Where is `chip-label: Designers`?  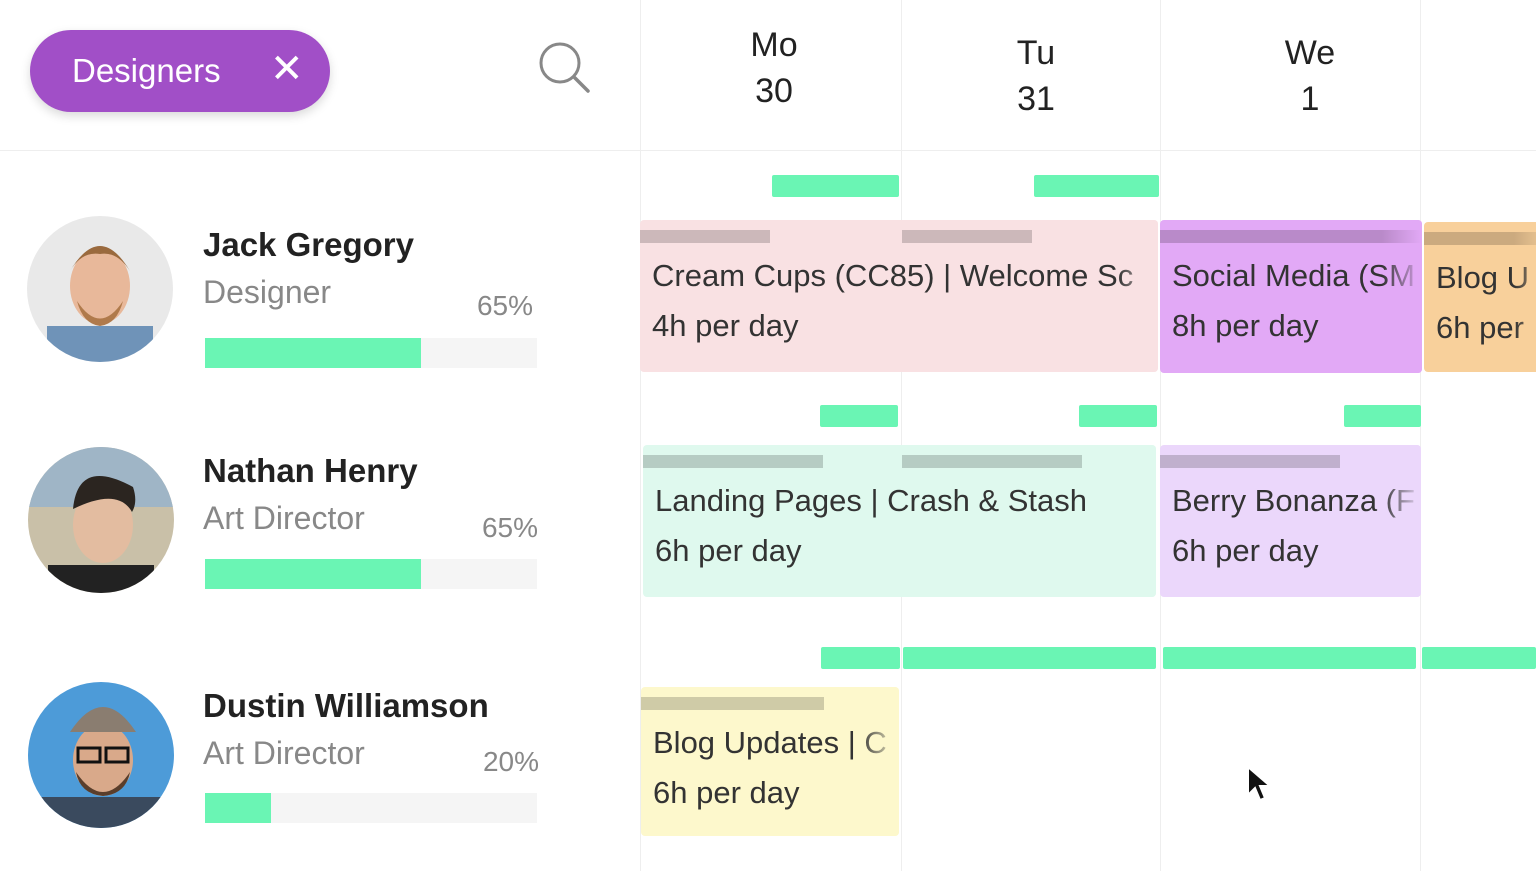
chip-label: Designers is located at coordinates (146, 70).